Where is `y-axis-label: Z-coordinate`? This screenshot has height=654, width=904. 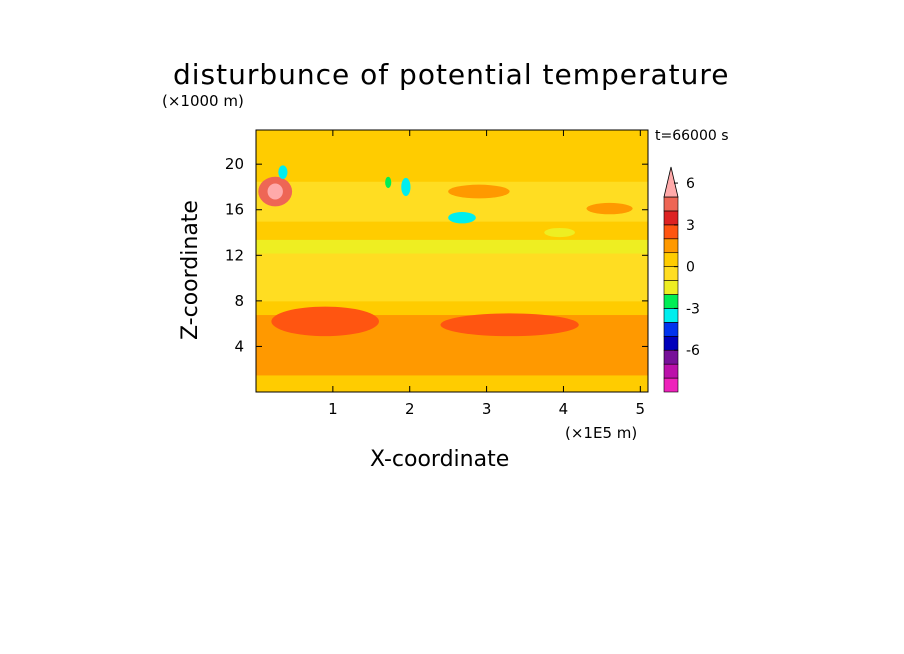
y-axis-label: Z-coordinate is located at coordinates (190, 270).